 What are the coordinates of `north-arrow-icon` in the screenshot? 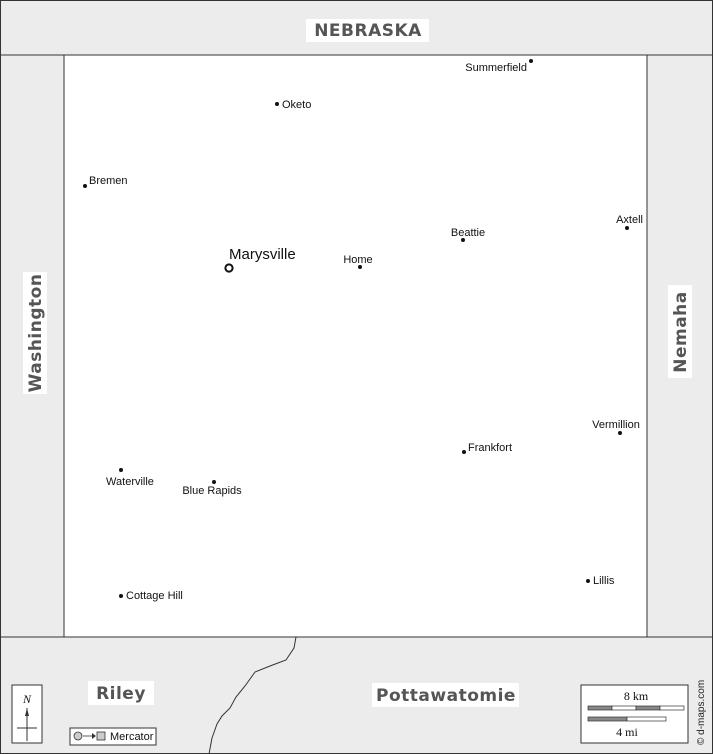 It's located at (27, 724).